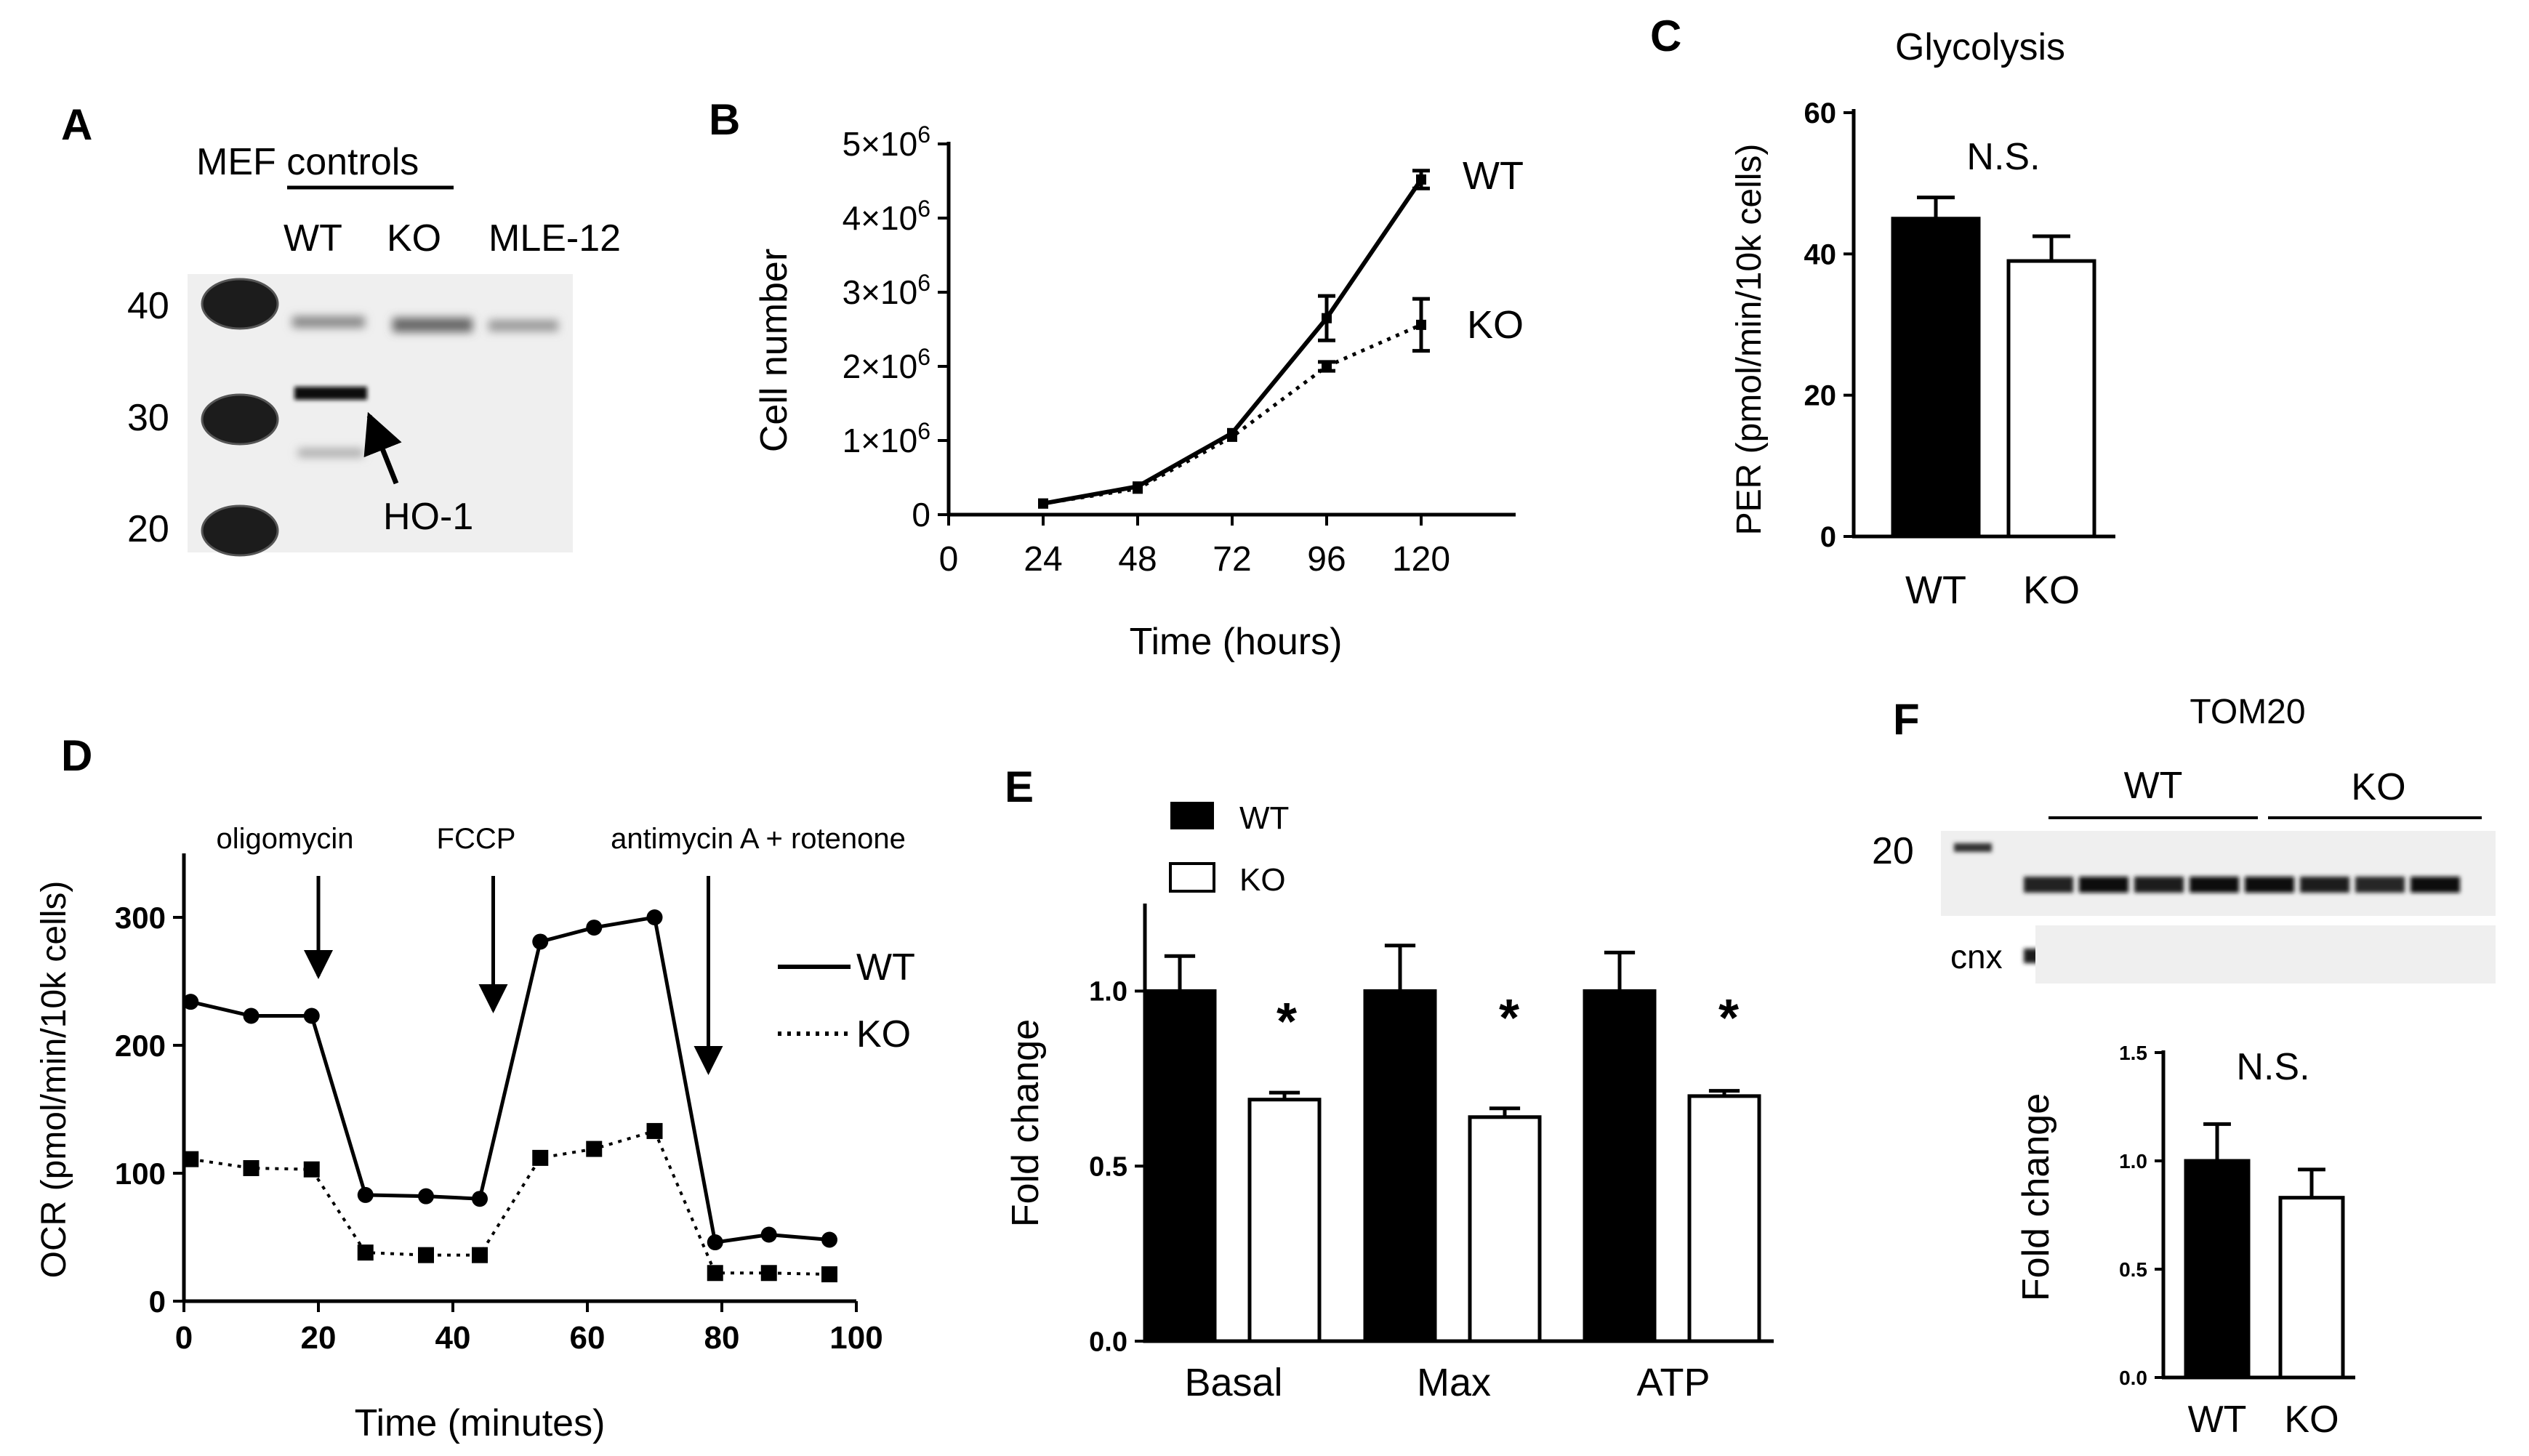 This screenshot has width=2529, height=1456. I want to click on chart-c-ytick-label: 60, so click(1820, 113).